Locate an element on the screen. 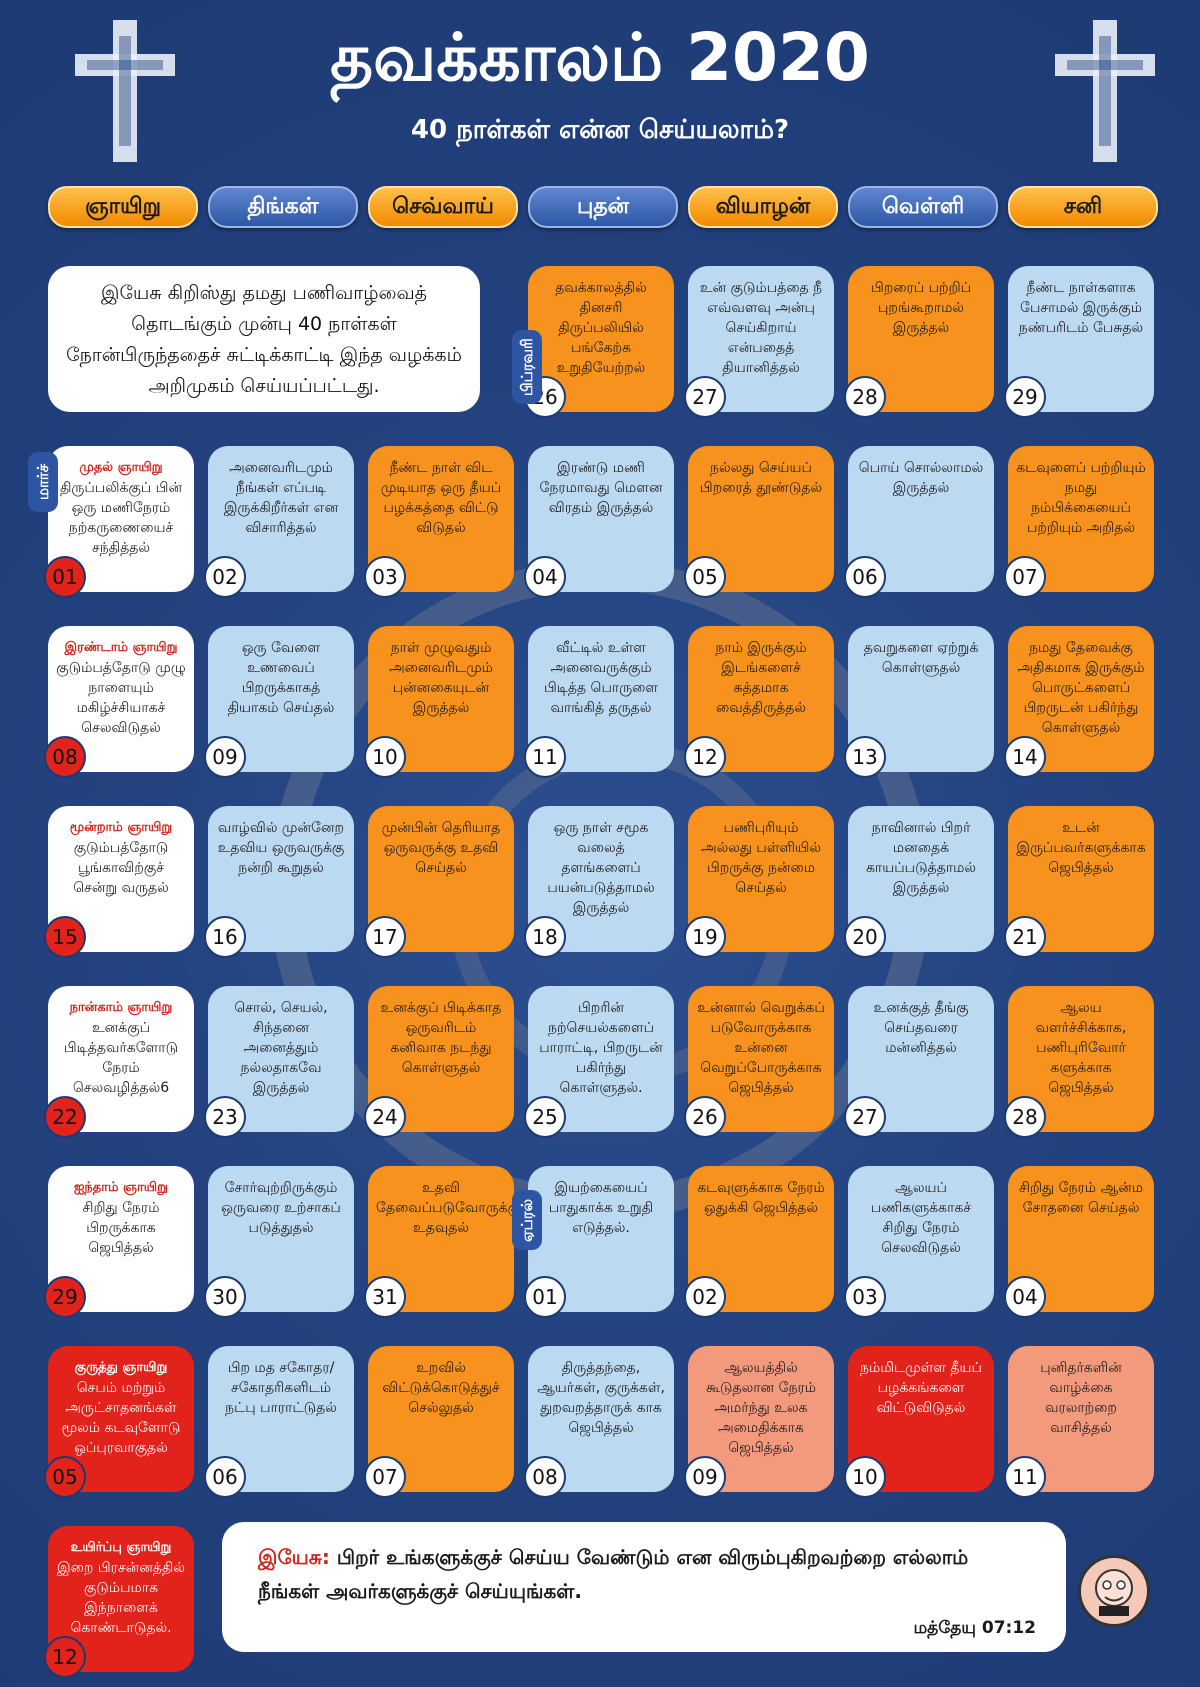  activity-text: சிறிது நேரம் ஆன்ம சோதனை செய்தல் is located at coordinates (1081, 1198).